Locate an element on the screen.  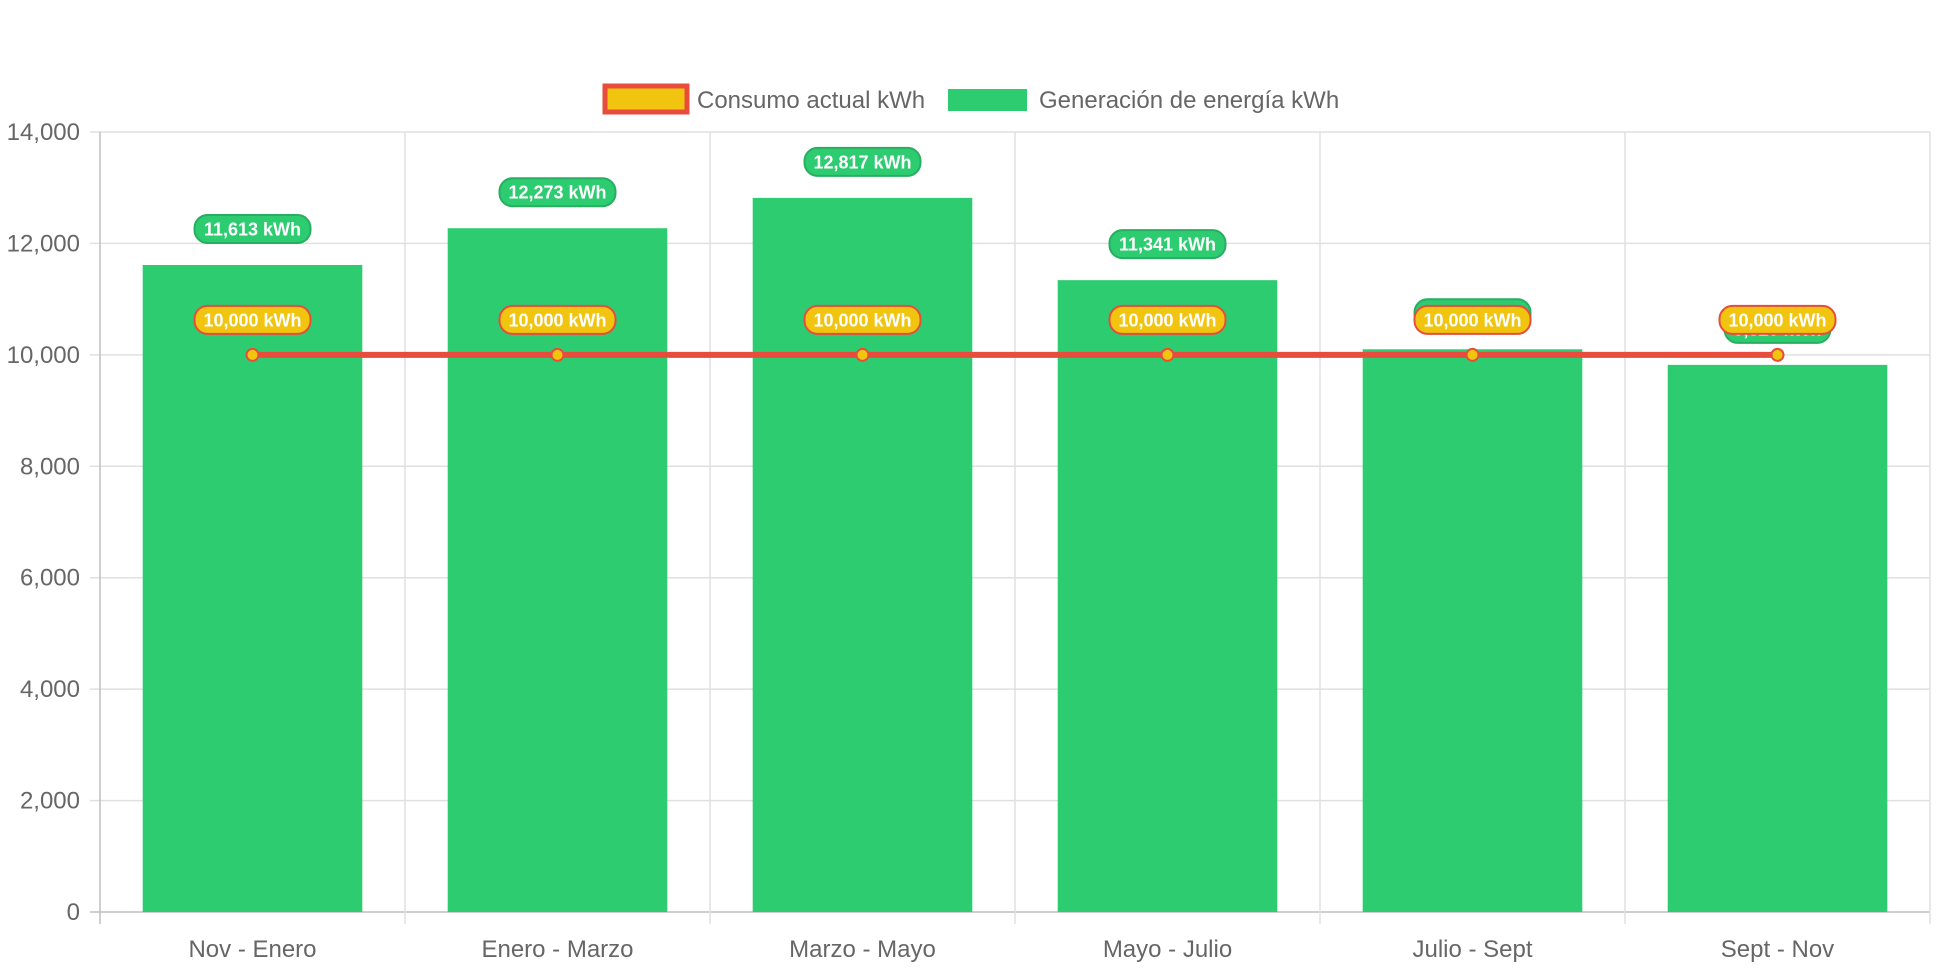
bar-value-label-text: 11,341 kWh is located at coordinates (1167, 245).